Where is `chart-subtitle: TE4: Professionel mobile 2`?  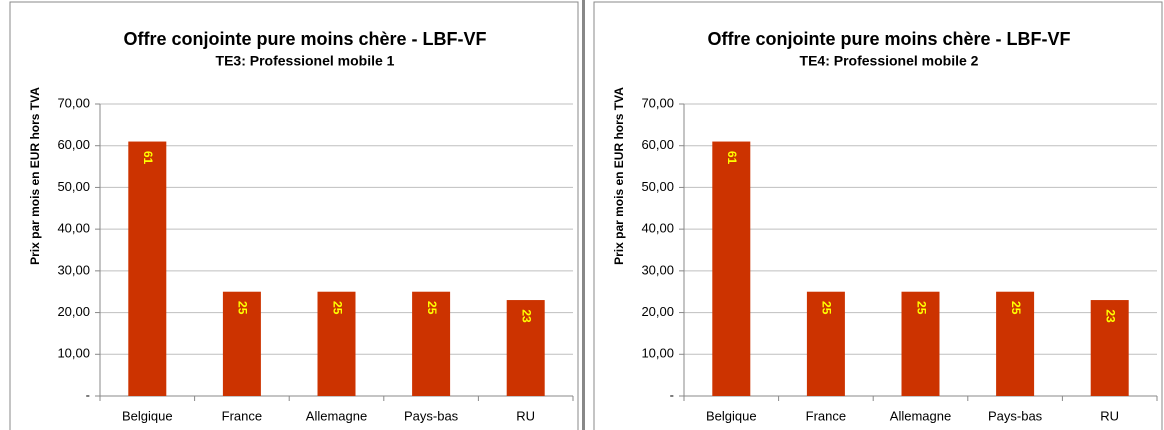
chart-subtitle: TE4: Professionel mobile 2 is located at coordinates (889, 61).